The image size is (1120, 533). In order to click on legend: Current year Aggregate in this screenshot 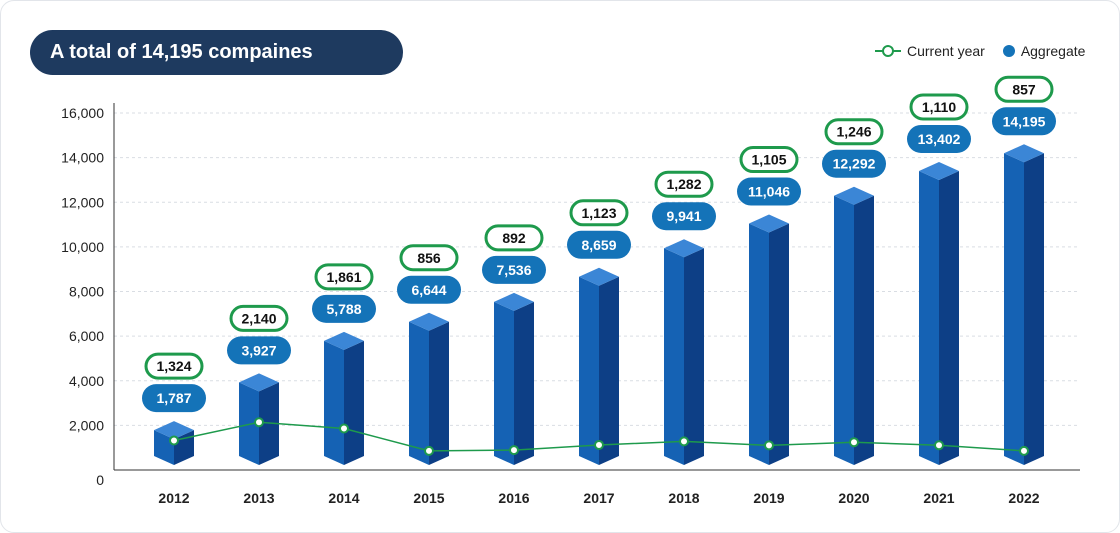, I will do `click(980, 51)`.